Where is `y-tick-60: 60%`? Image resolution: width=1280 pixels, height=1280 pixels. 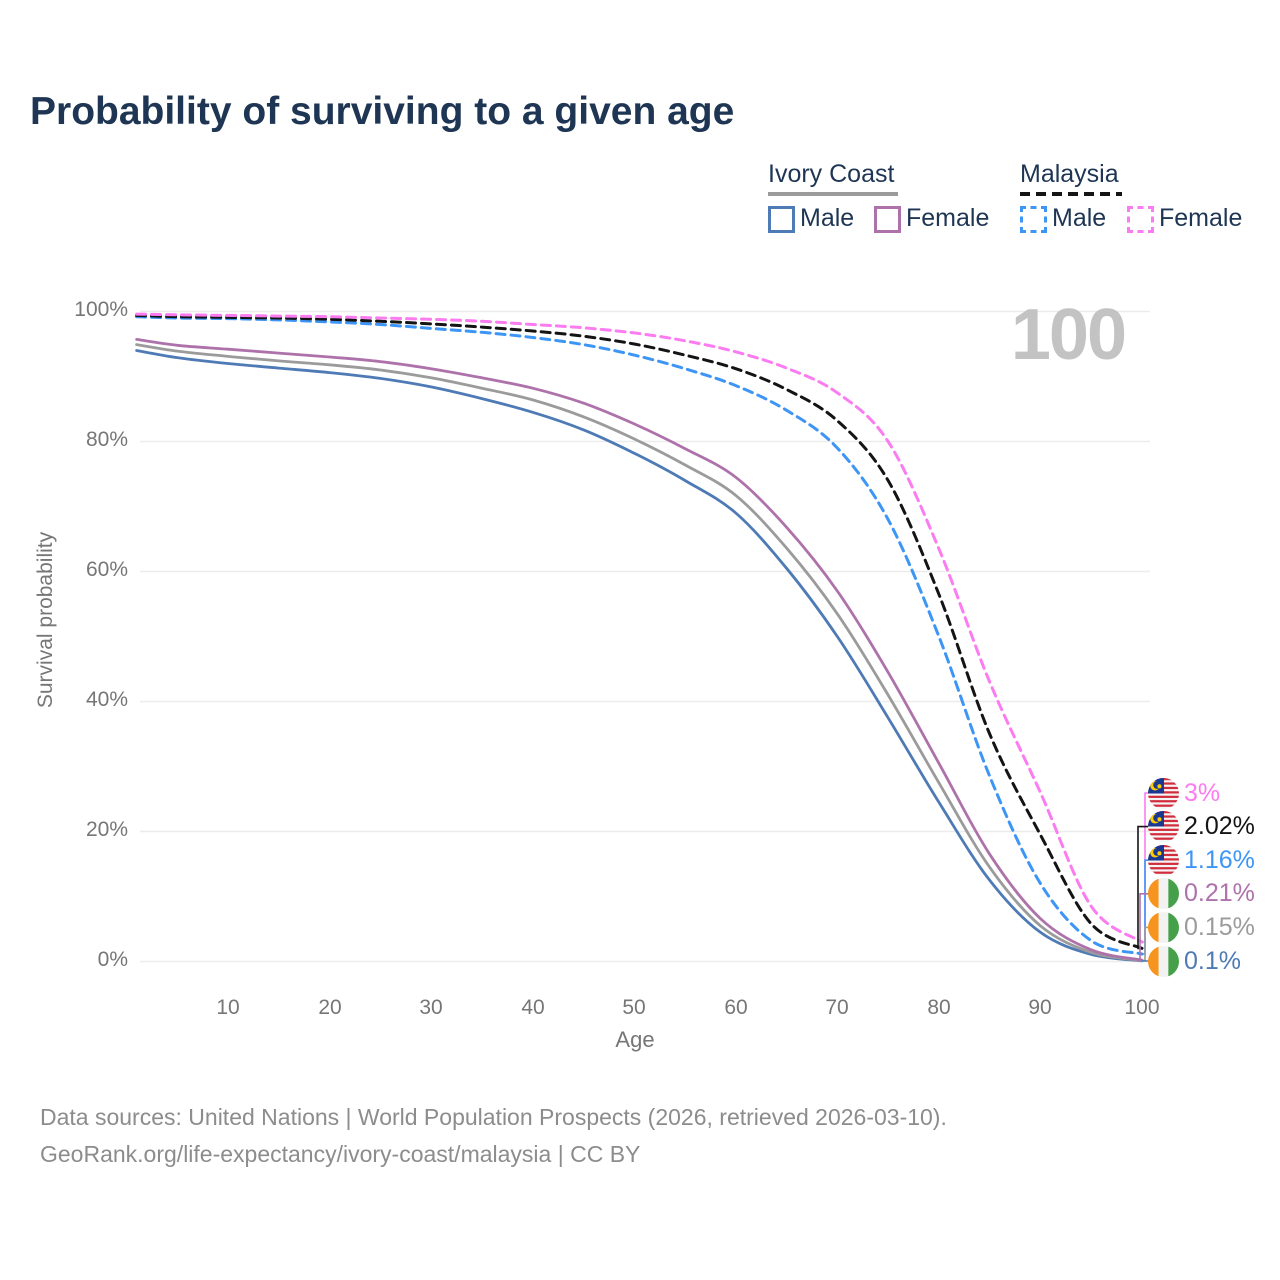 y-tick-60: 60% is located at coordinates (106, 569).